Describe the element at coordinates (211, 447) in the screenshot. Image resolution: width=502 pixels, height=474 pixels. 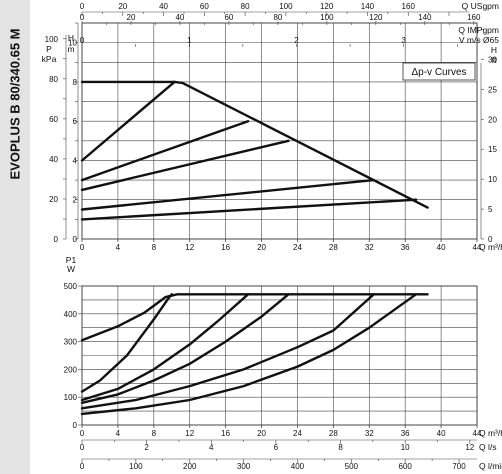
I see `ls-tick-label: 4` at that location.